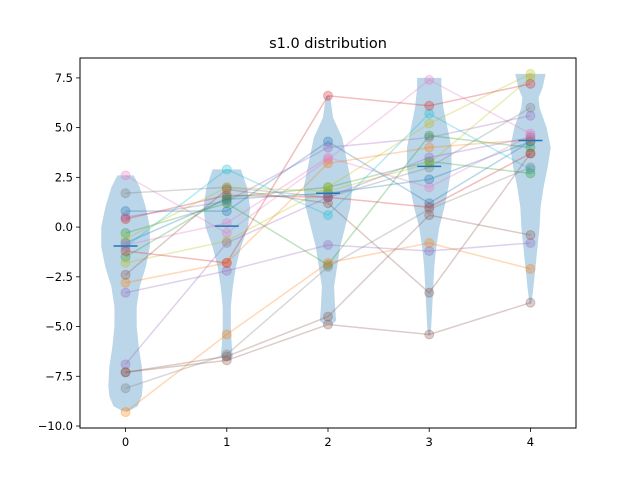 This screenshot has width=640, height=480. I want to click on y-tick-label: 5.0, so click(64, 128).